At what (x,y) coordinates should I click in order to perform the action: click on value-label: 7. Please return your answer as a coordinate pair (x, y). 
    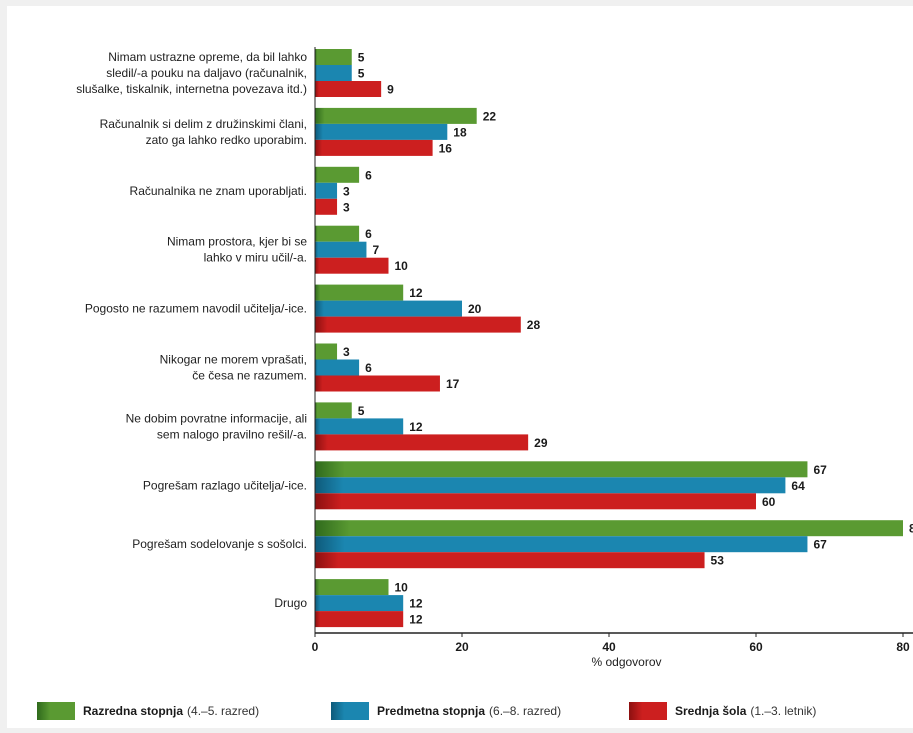
    Looking at the image, I should click on (375, 250).